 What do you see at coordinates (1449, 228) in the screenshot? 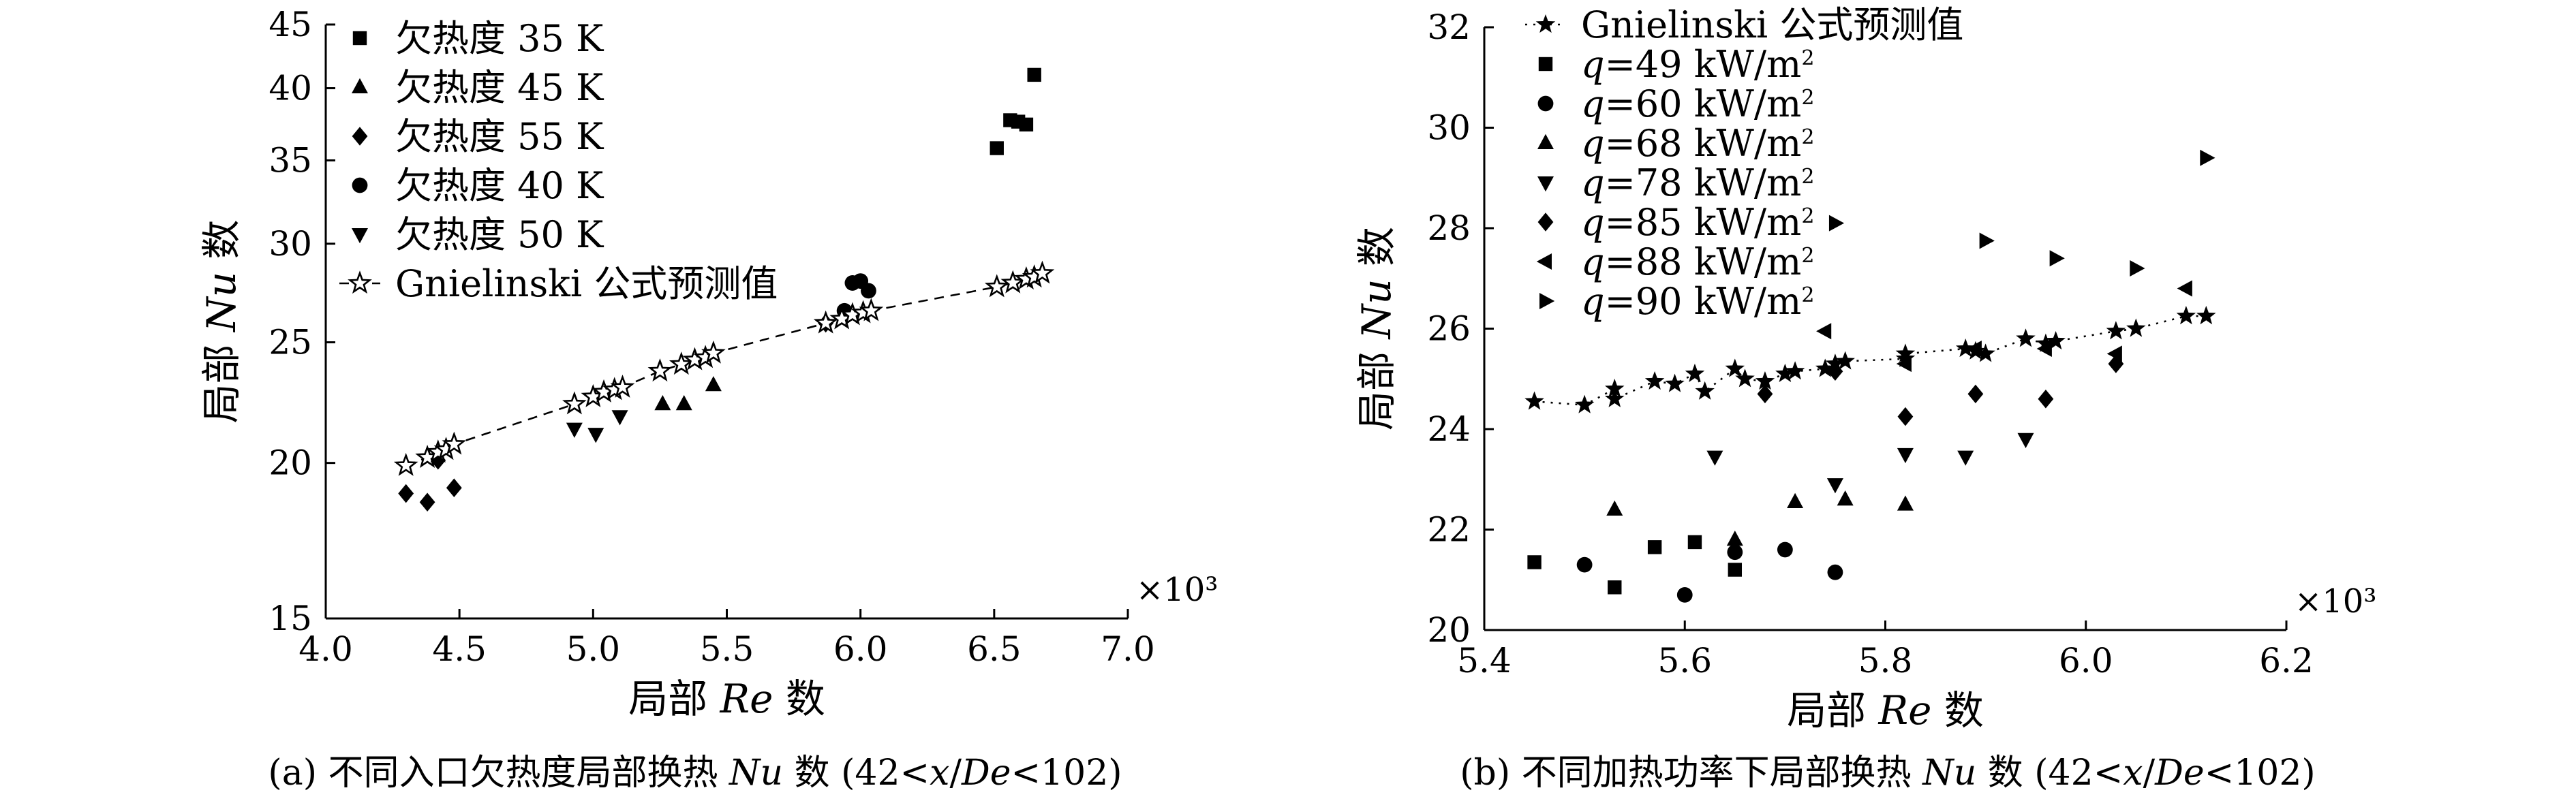
I see `y-tick-label: 28` at bounding box center [1449, 228].